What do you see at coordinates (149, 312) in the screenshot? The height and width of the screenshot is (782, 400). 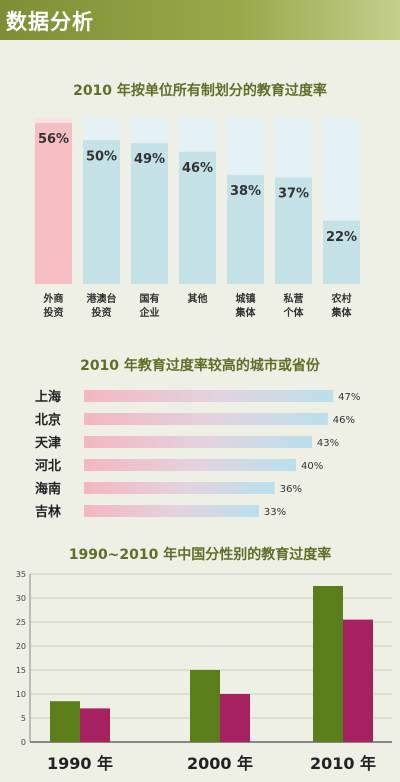 I see `category-label: 企业` at bounding box center [149, 312].